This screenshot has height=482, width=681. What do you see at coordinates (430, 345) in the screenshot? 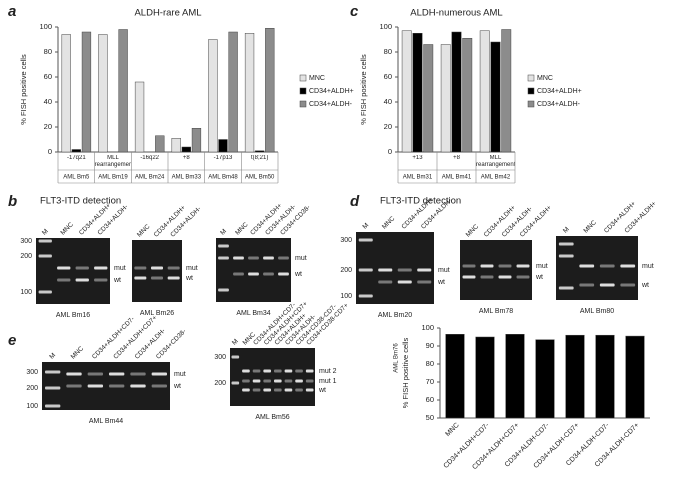
I see `y-tick-label: 90` at bounding box center [430, 345].